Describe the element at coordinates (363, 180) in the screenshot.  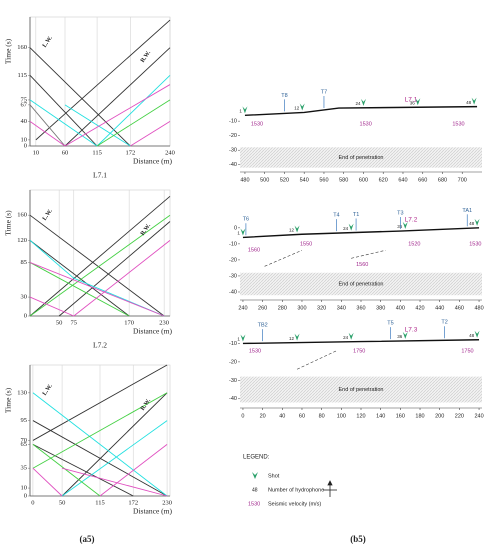
I see `x-tick-label: 600` at that location.